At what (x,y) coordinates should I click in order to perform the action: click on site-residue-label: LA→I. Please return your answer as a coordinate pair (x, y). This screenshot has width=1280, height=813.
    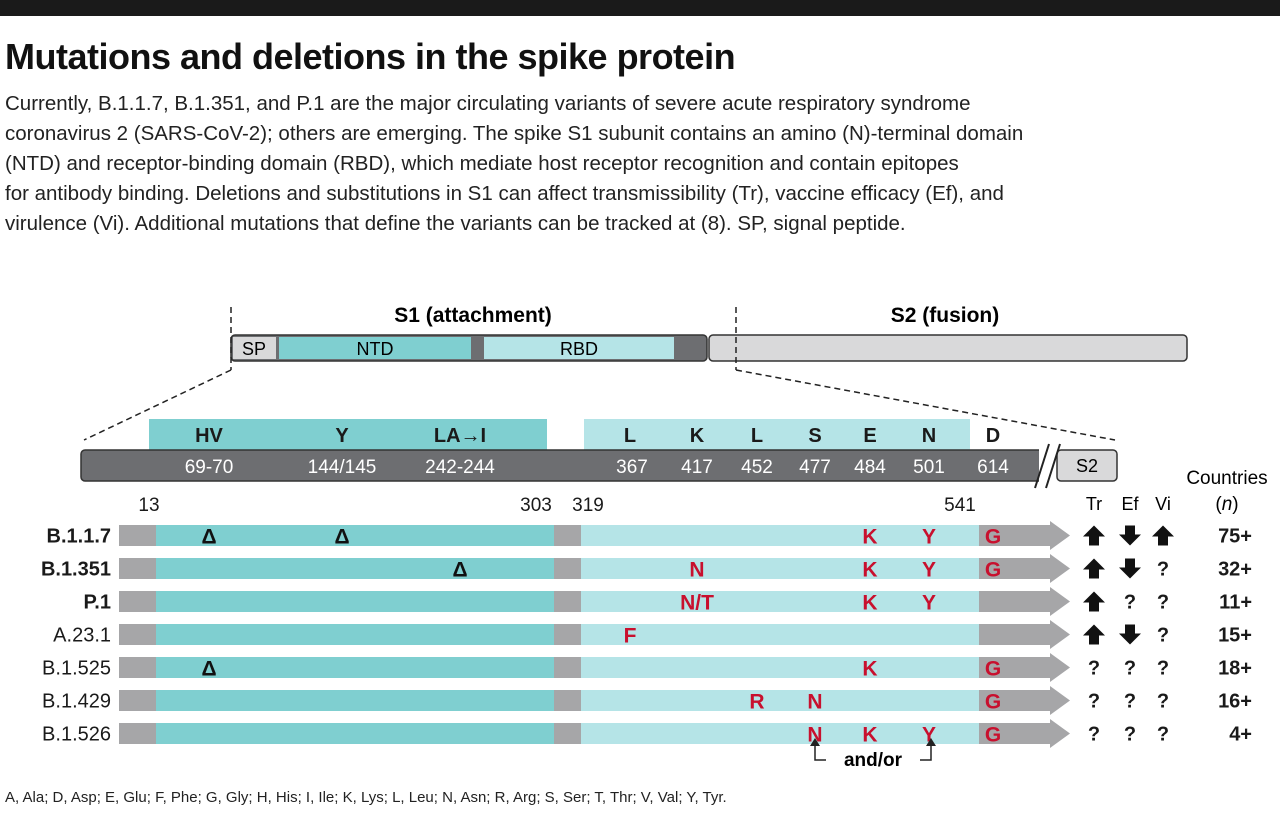
    Looking at the image, I should click on (460, 436).